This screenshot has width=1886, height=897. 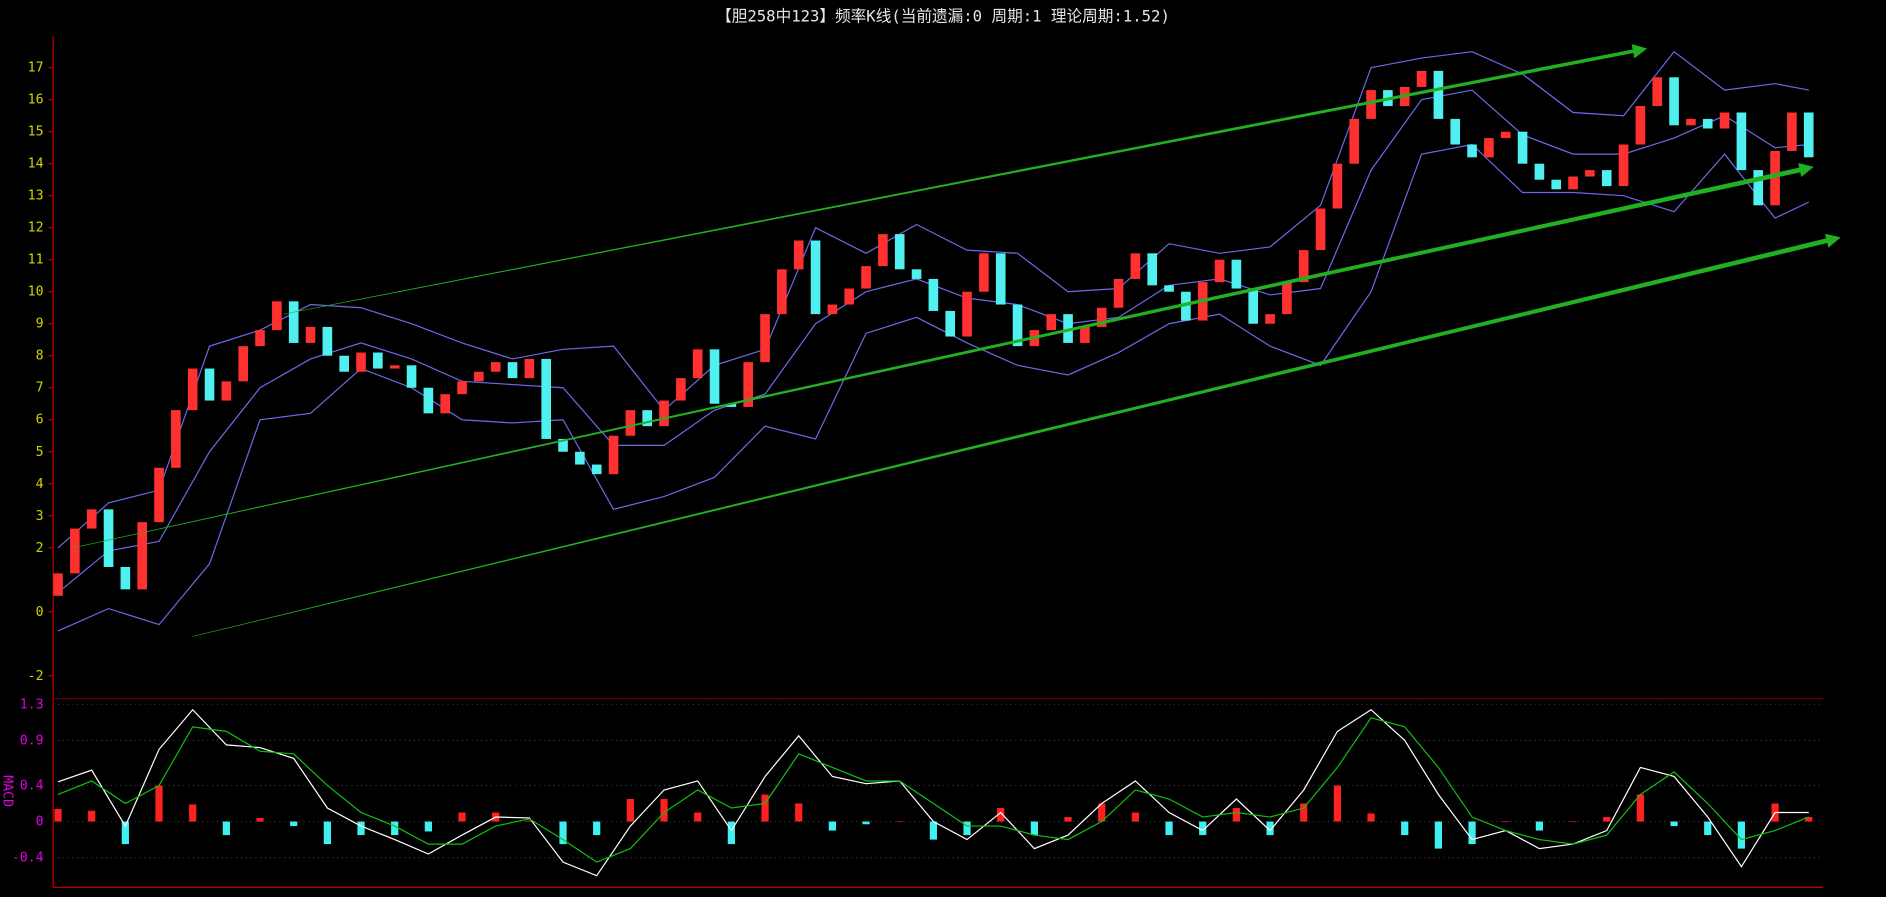 I want to click on y-tick-label: 3, so click(x=40, y=516).